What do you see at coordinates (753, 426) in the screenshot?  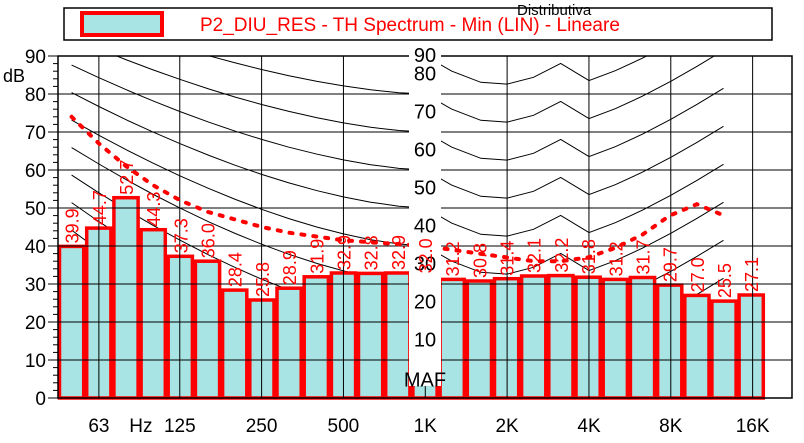 I see `x-tick-label: 16K` at bounding box center [753, 426].